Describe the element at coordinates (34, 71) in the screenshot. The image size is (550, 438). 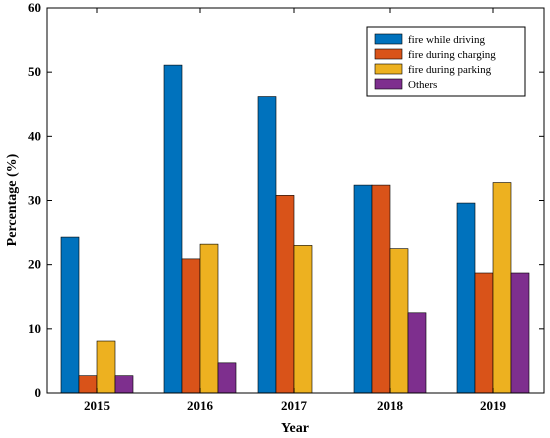
I see `y-tick-label: 50` at that location.